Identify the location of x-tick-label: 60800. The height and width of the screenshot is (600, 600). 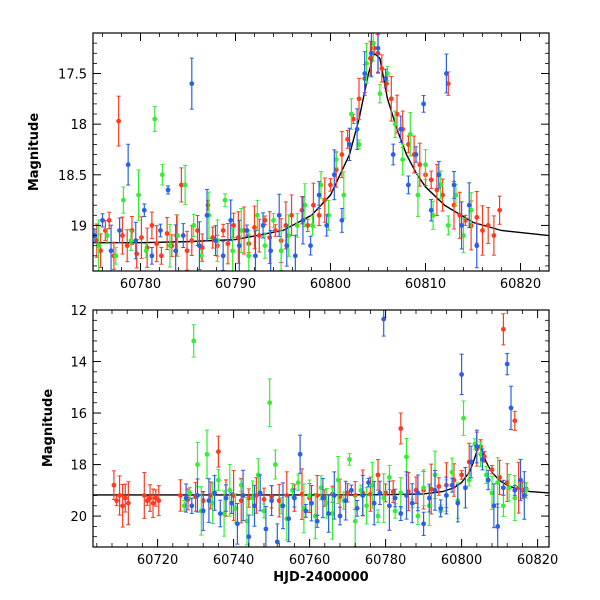
(330, 284).